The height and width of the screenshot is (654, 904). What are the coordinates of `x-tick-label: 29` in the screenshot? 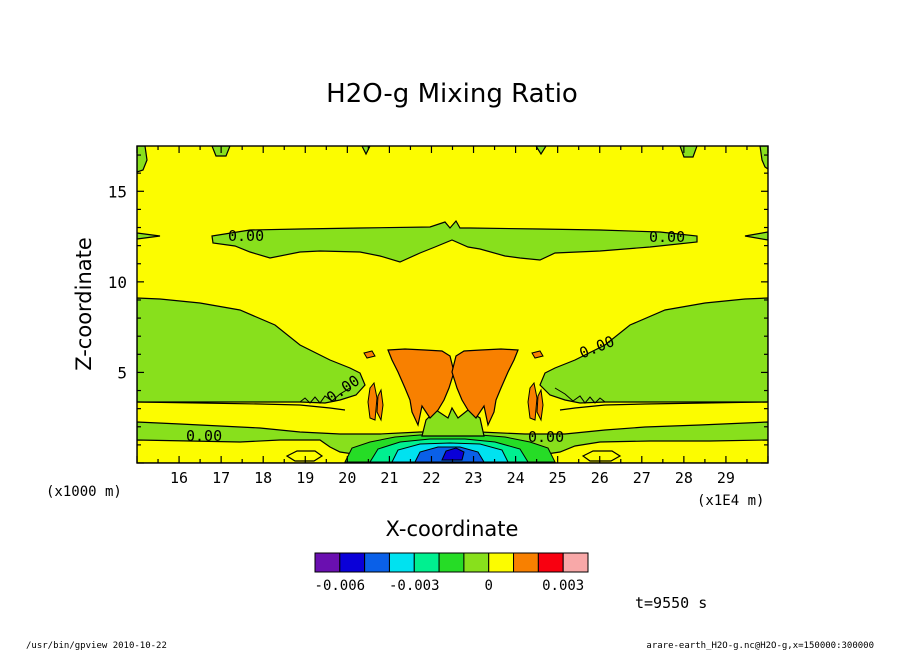 It's located at (726, 478).